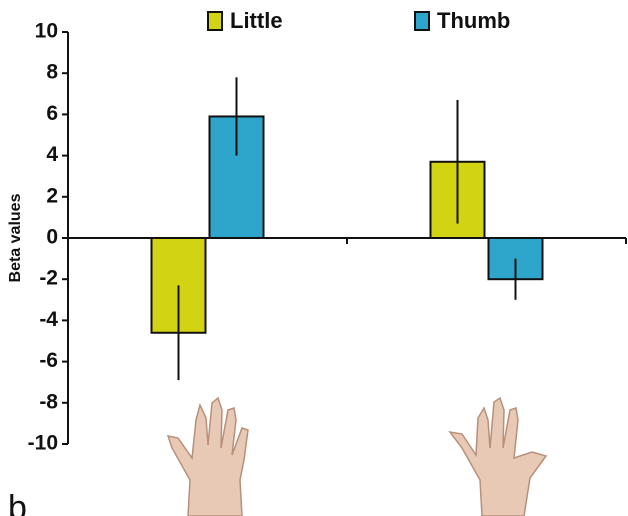 This screenshot has width=628, height=516. Describe the element at coordinates (52, 113) in the screenshot. I see `y-tick-label: 6` at that location.